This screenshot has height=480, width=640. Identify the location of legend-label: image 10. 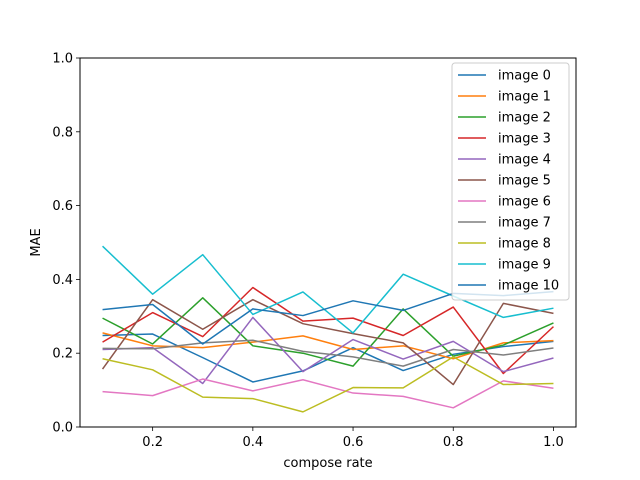
(528, 286).